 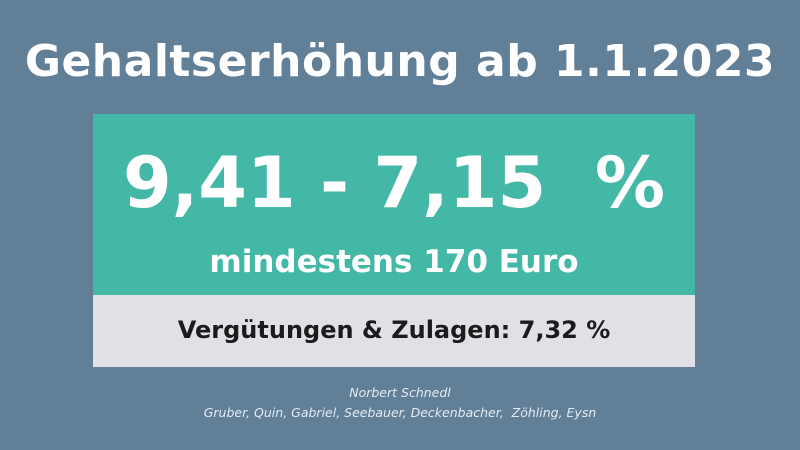 I want to click on allowances-text: Vergütungen & Zulagen: 7,32 %, so click(x=394, y=330).